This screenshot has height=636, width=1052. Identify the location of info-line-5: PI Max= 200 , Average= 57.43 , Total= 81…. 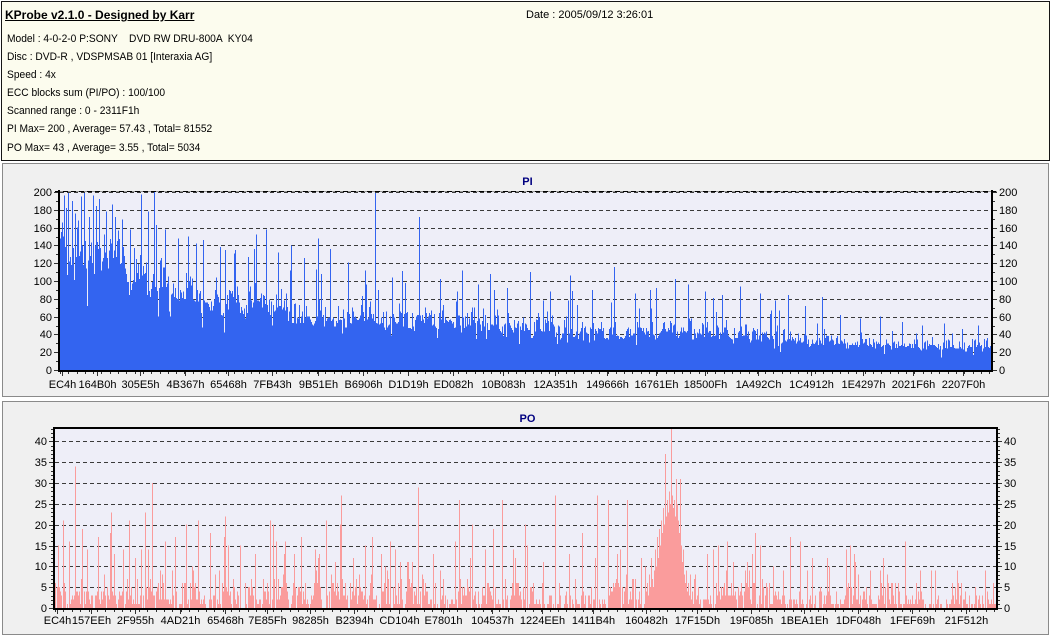
(110, 129).